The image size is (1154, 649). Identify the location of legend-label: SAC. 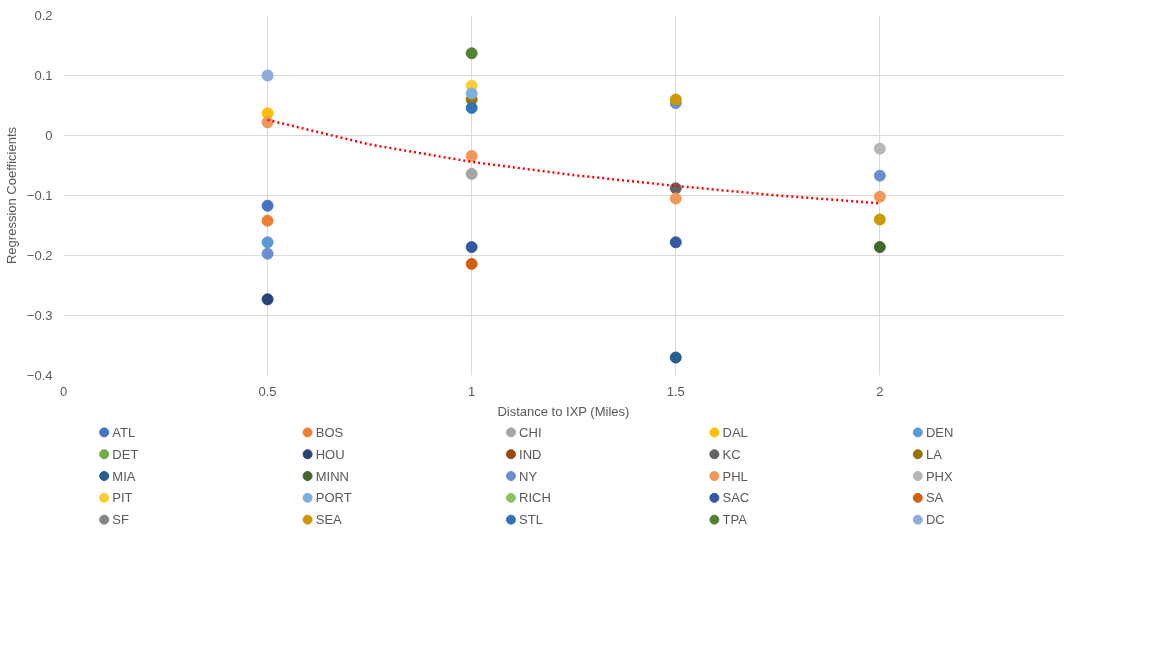
(736, 498).